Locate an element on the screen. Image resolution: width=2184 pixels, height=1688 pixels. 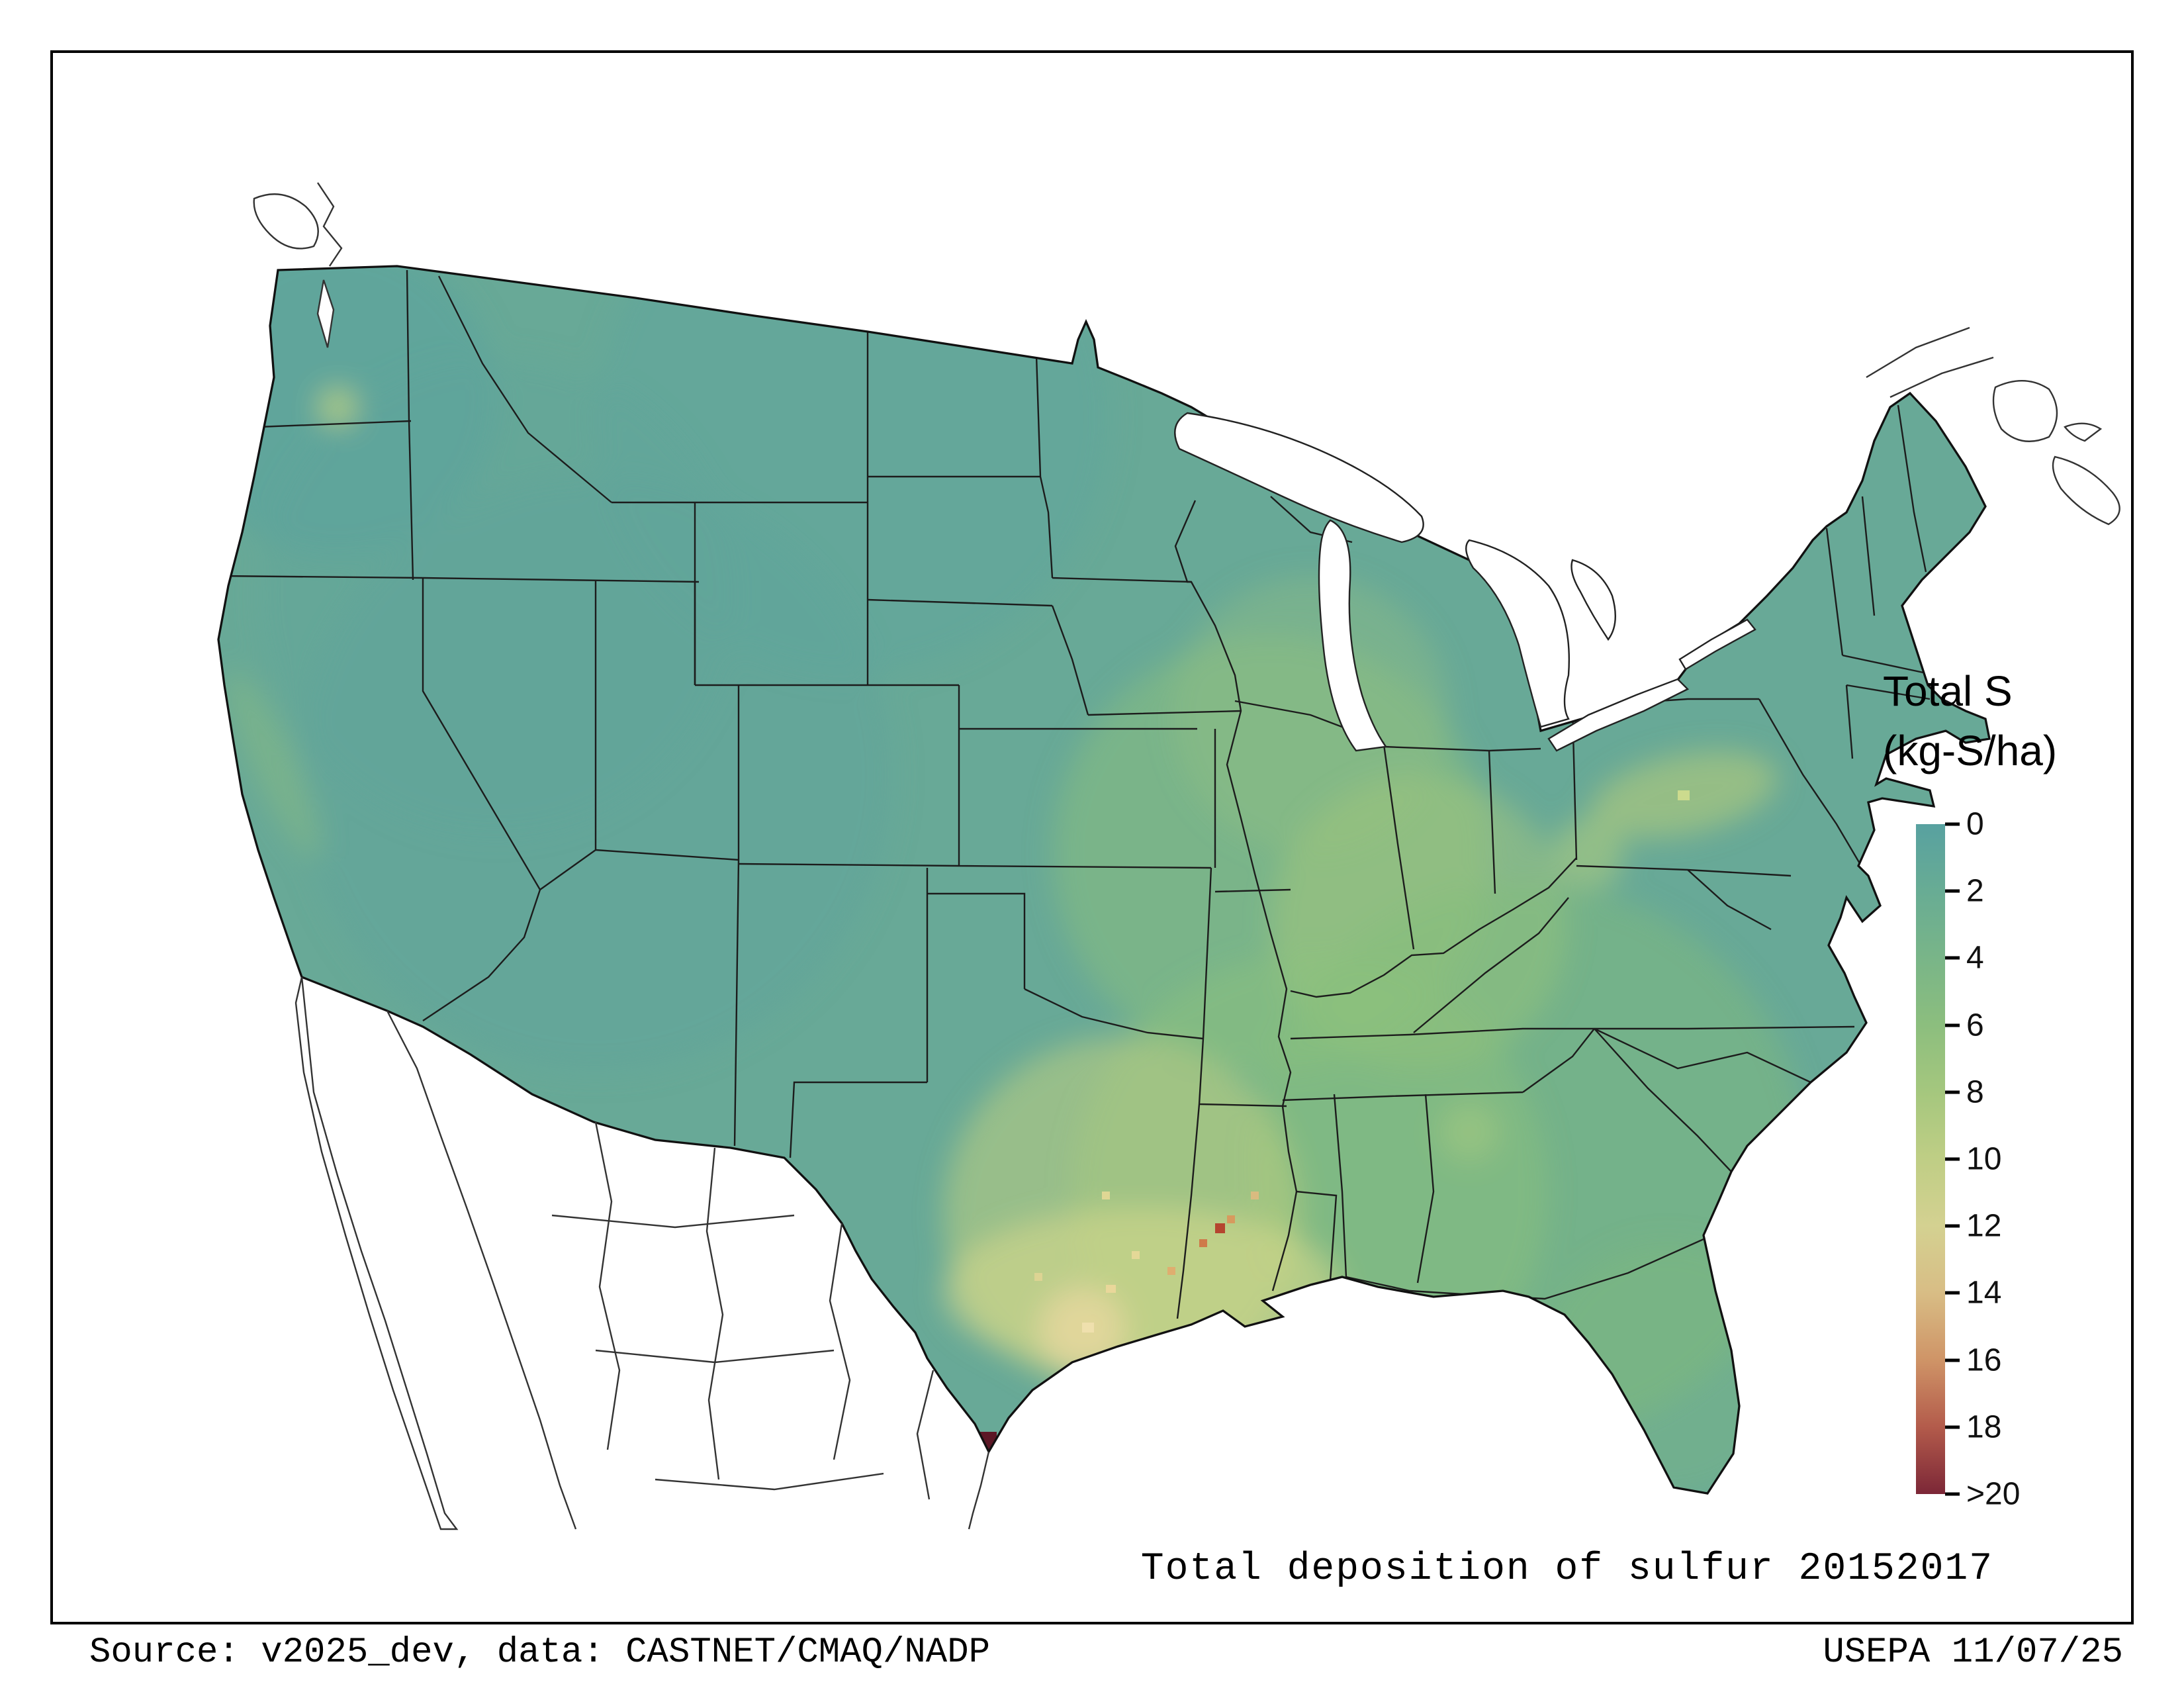
mexico-outline is located at coordinates (643, 1253).